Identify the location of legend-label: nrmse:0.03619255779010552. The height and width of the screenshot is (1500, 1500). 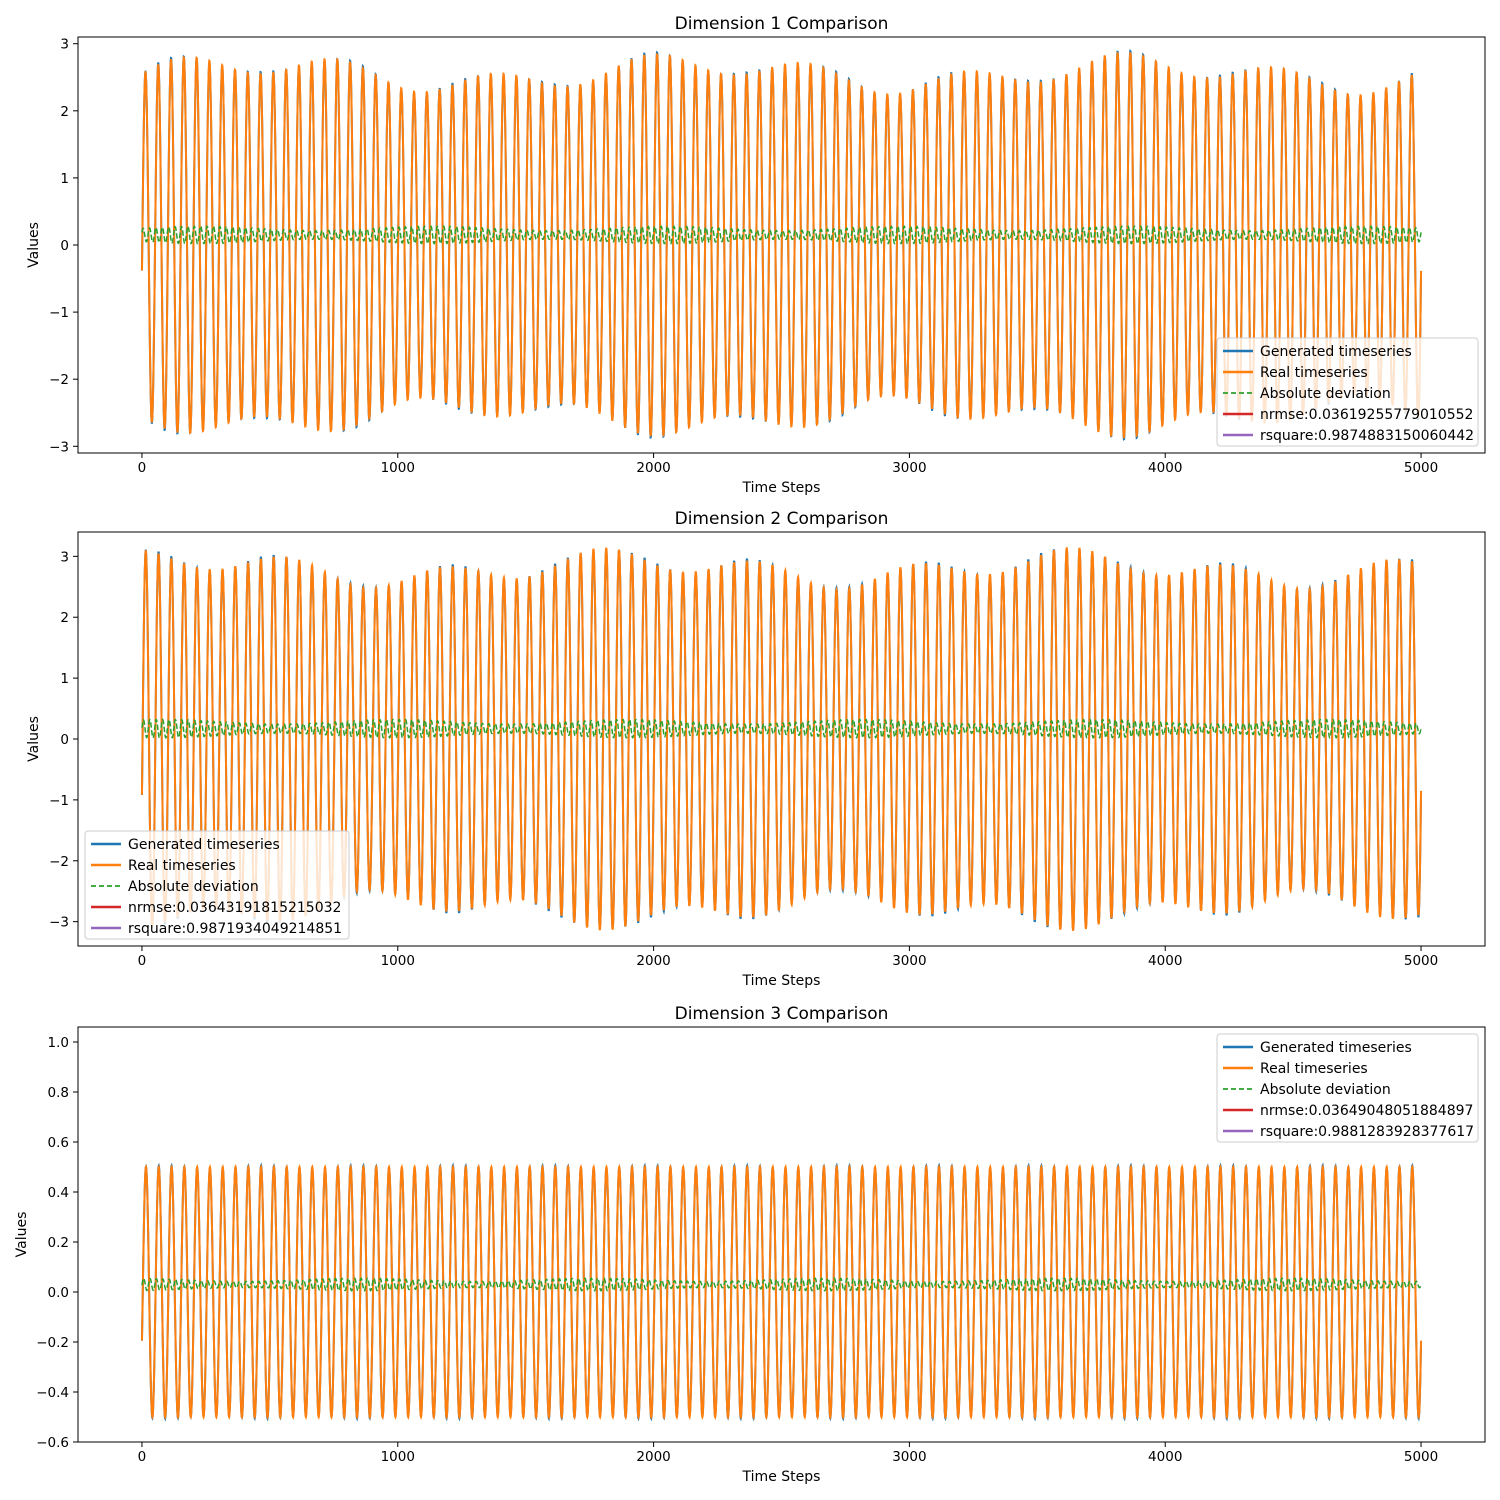
(1366, 415).